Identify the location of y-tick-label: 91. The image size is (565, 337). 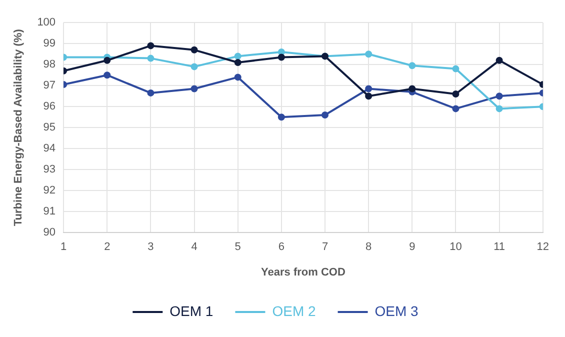
(49, 212).